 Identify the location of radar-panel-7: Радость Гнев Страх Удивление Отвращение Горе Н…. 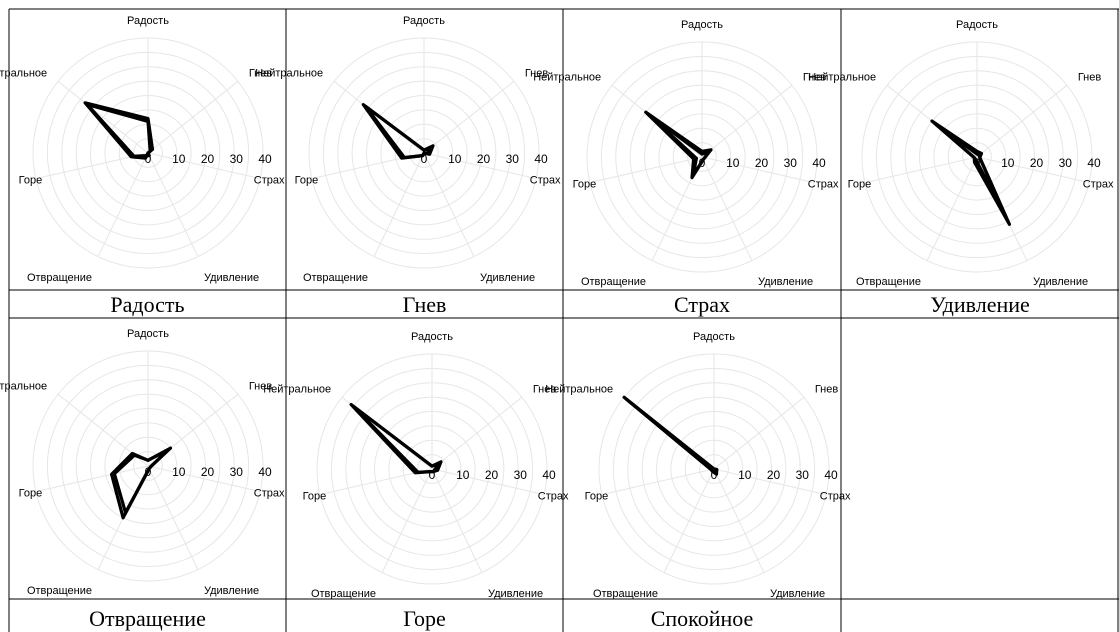
(698, 481).